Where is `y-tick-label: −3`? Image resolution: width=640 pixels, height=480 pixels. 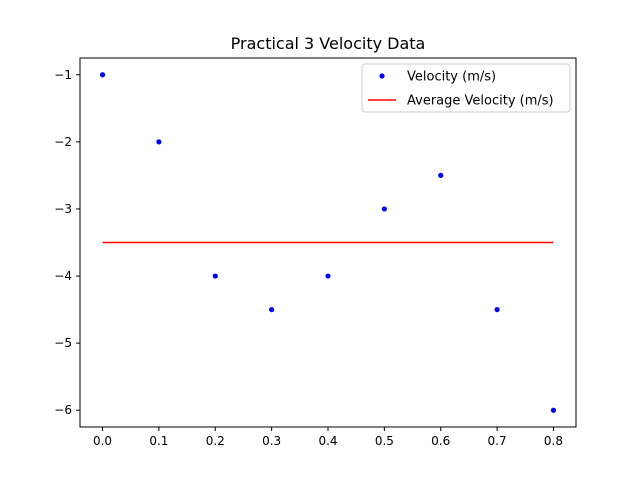
y-tick-label: −3 is located at coordinates (63, 209).